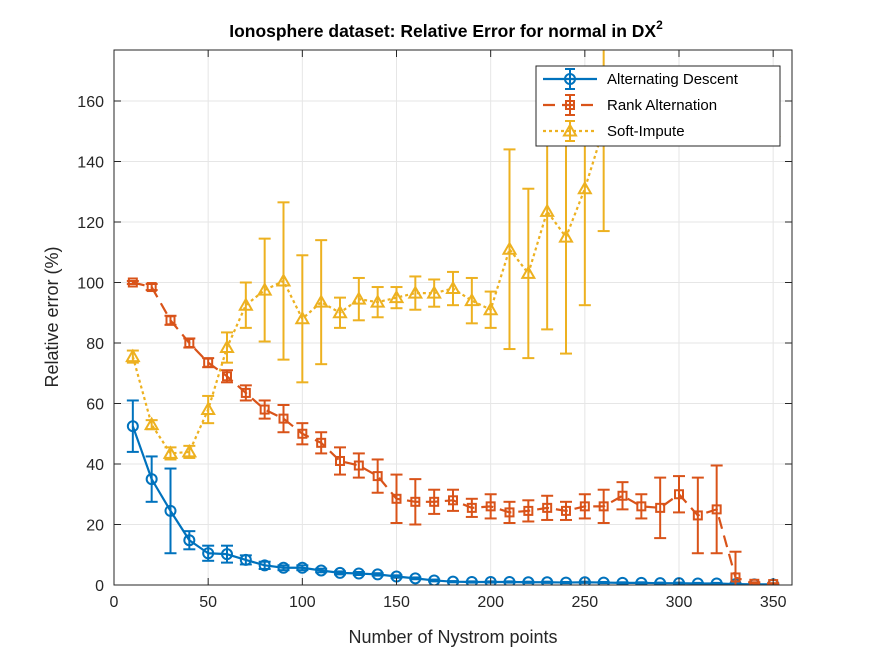 Image resolution: width=875 pixels, height=656 pixels. I want to click on y-tick-label: 20, so click(95, 526).